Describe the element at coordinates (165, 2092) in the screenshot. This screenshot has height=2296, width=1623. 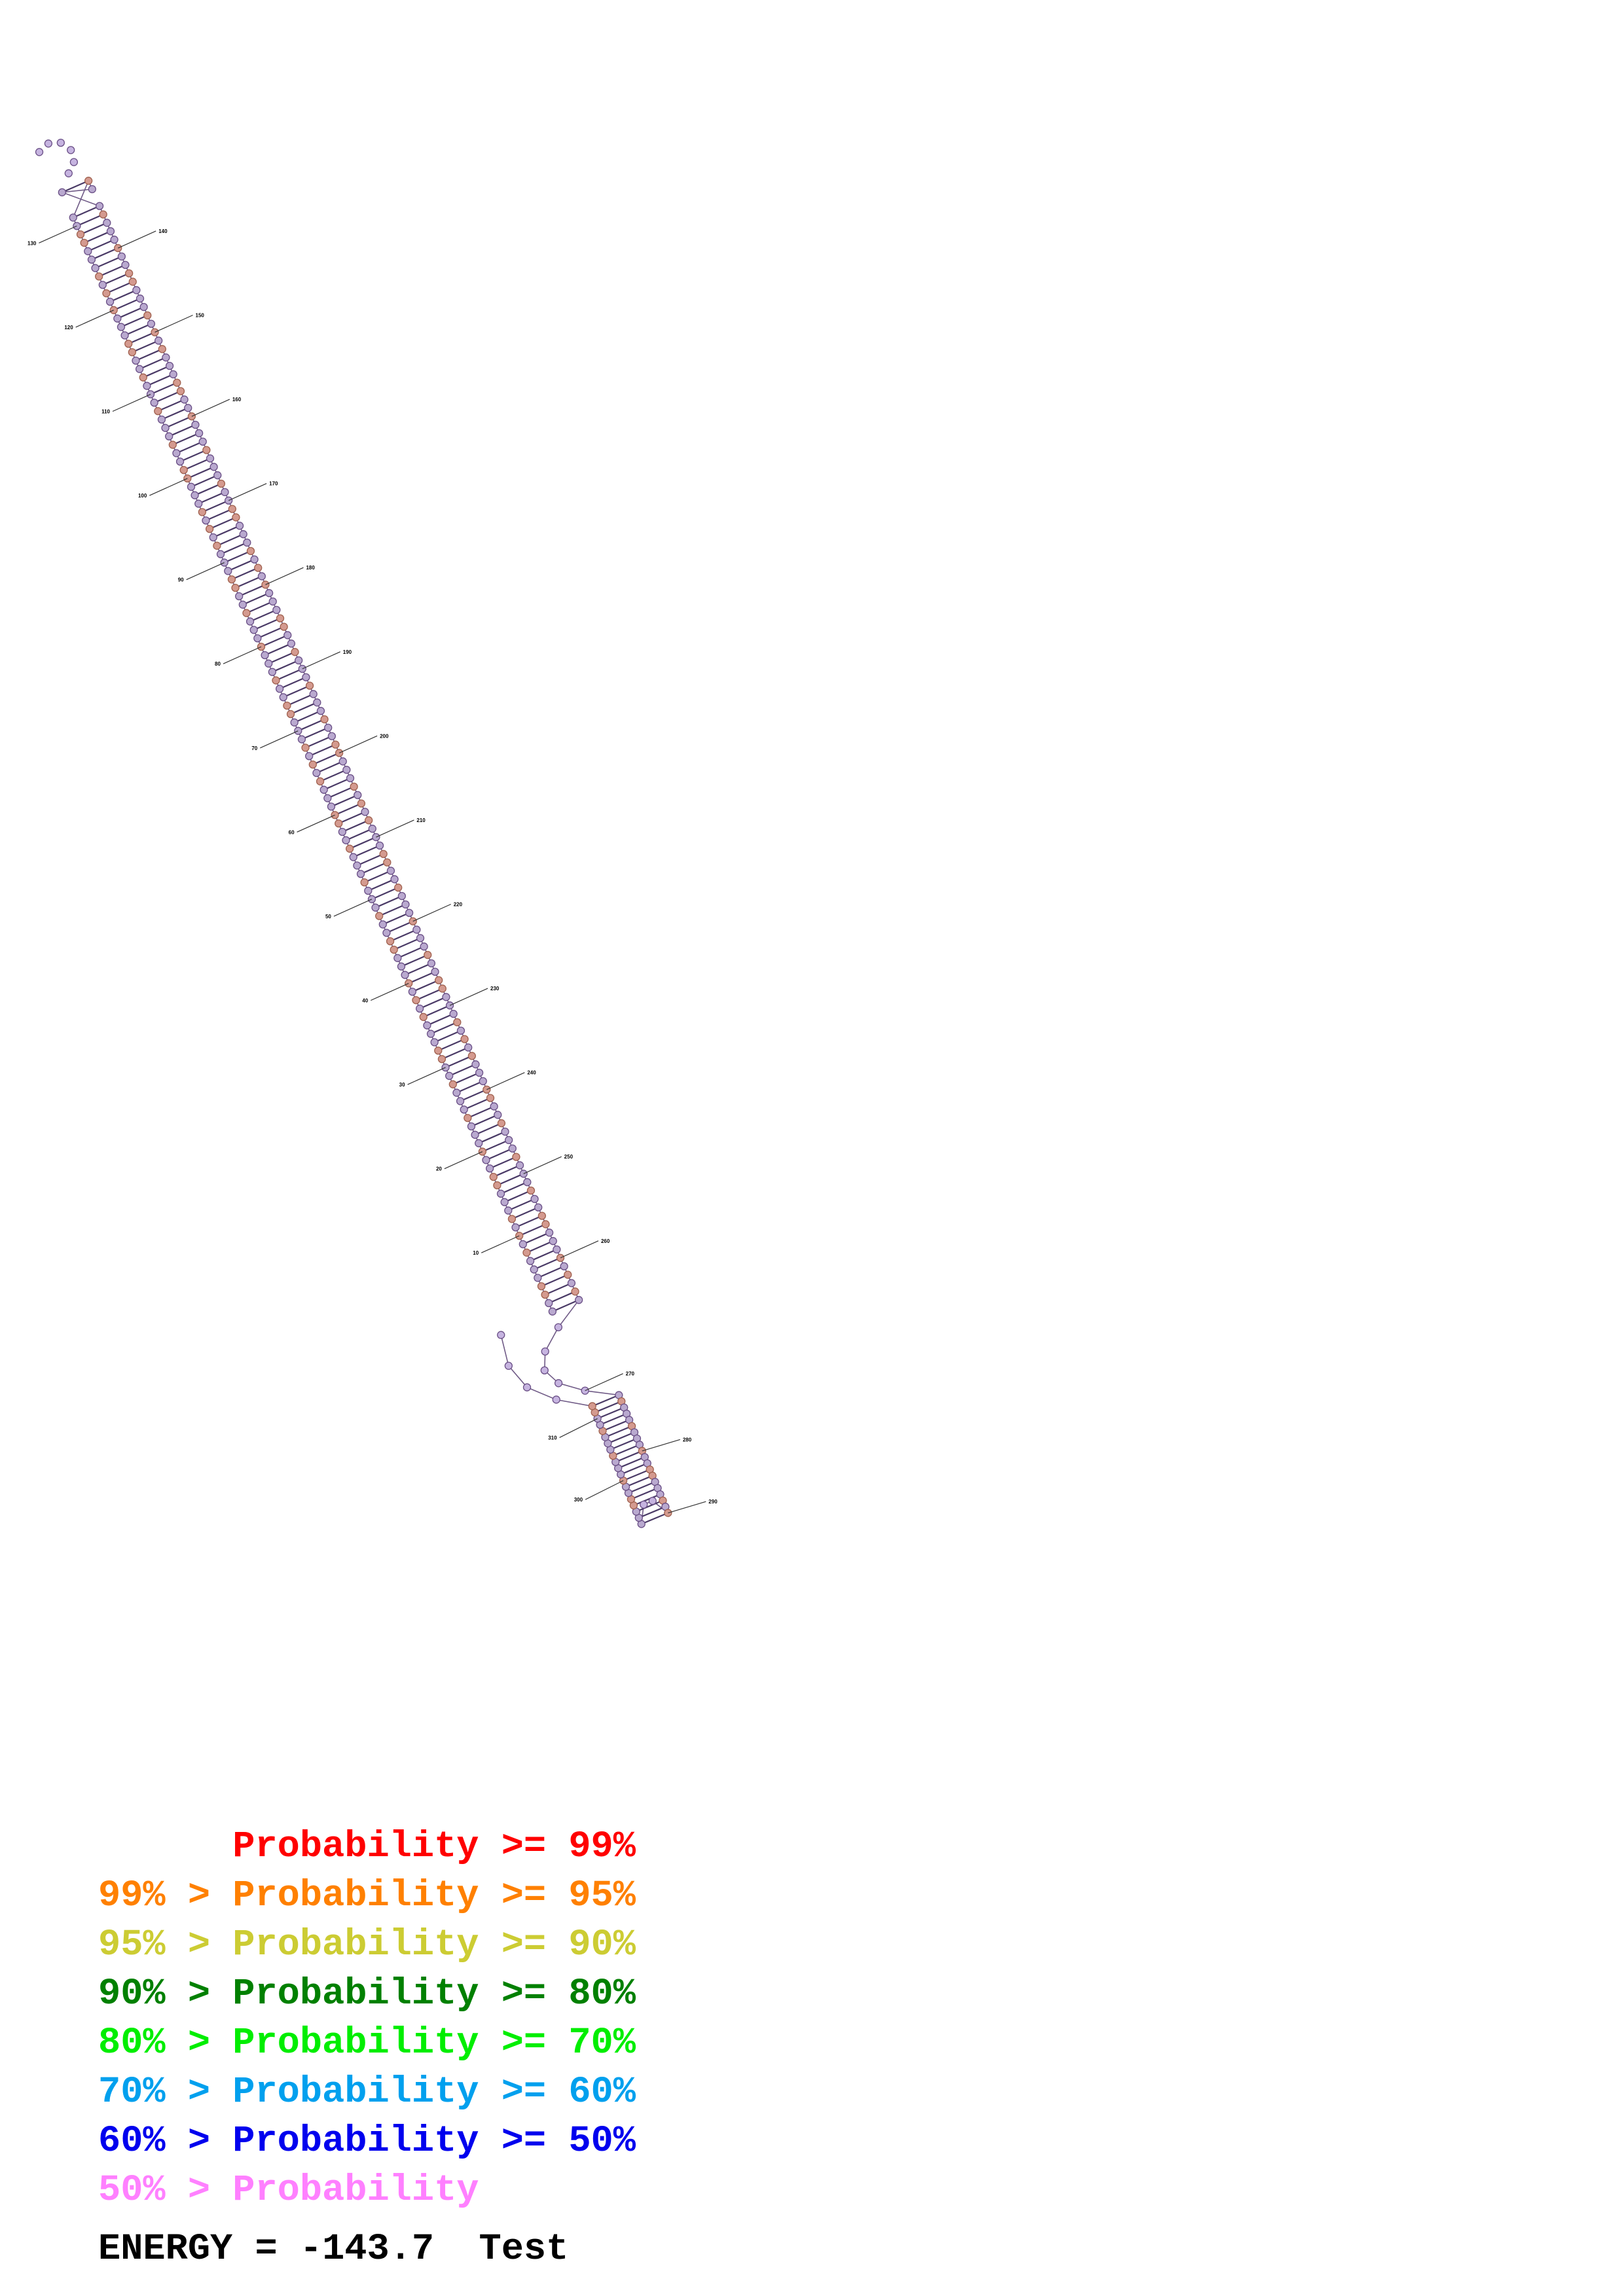
I see `legend-prefix: 70% >` at that location.